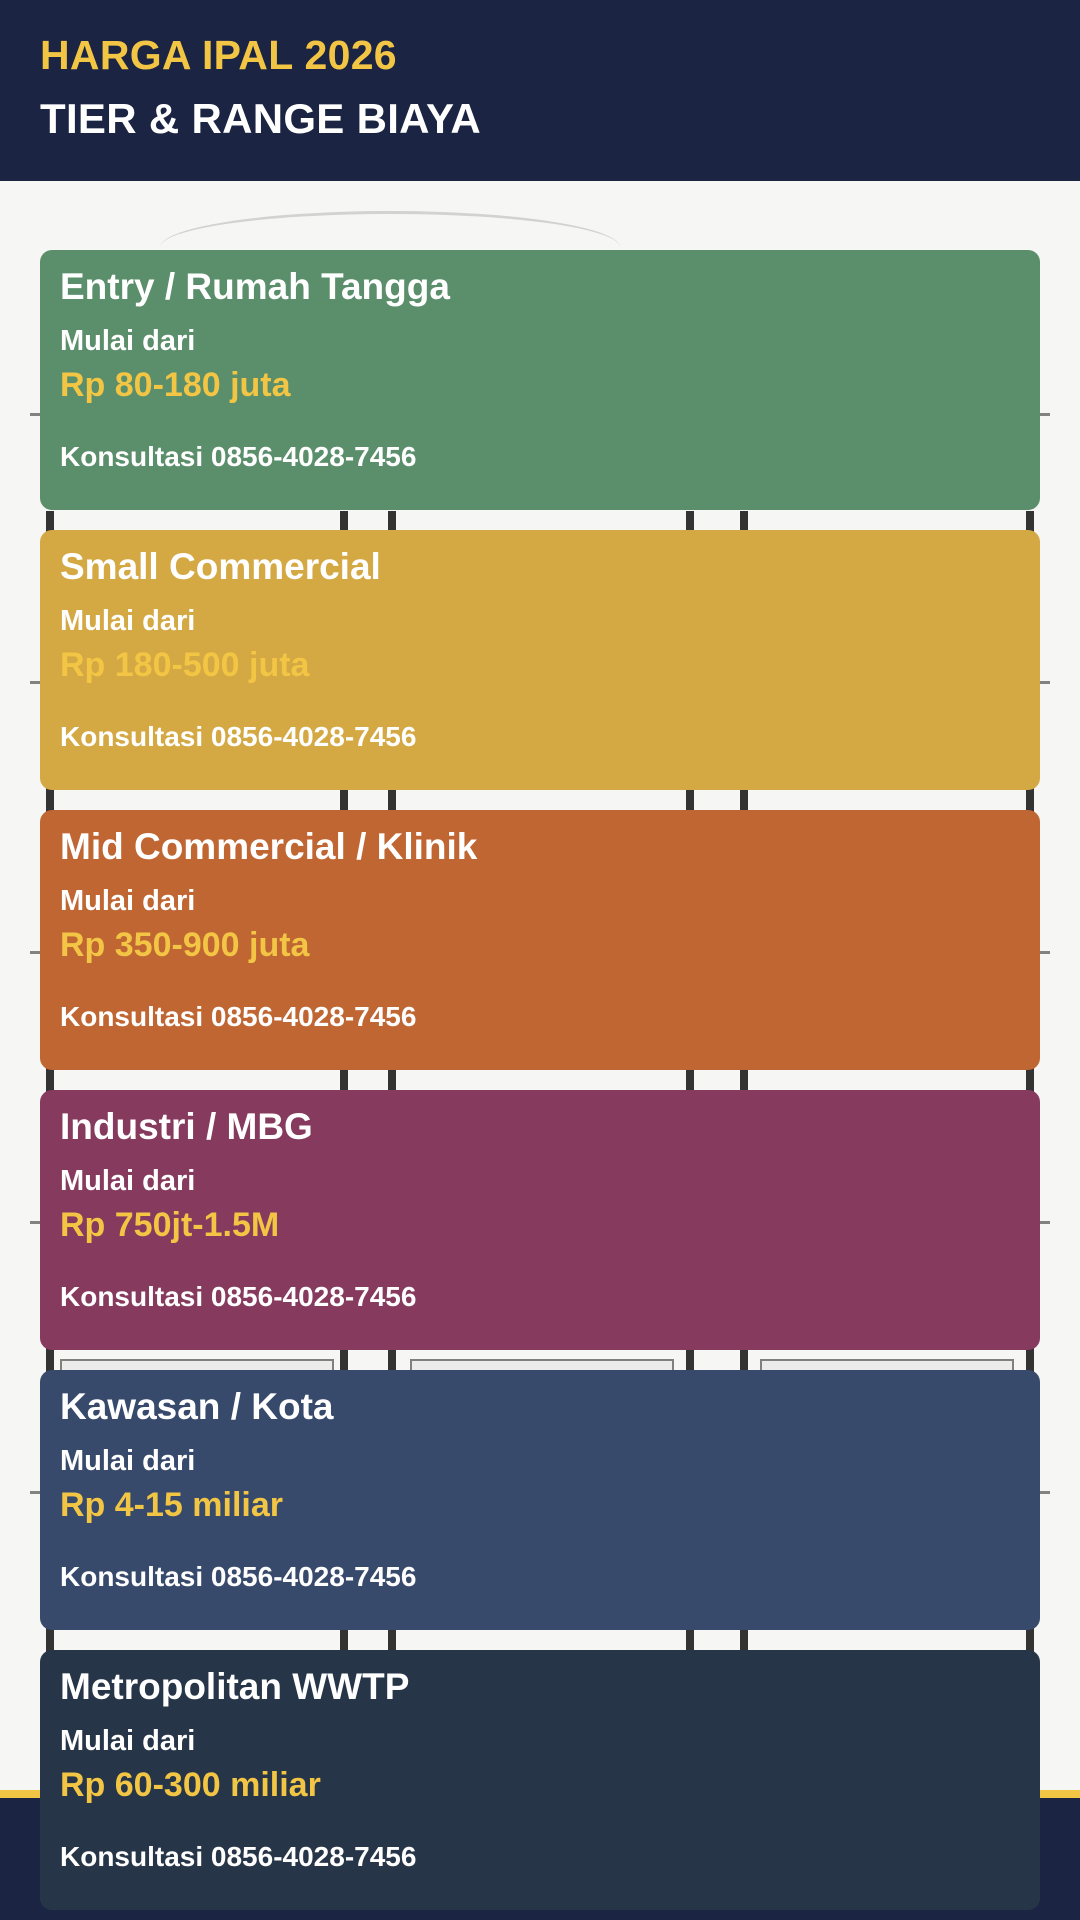 This screenshot has height=1920, width=1080. What do you see at coordinates (197, 1406) in the screenshot?
I see `tier-name: Kawasan / Kota` at bounding box center [197, 1406].